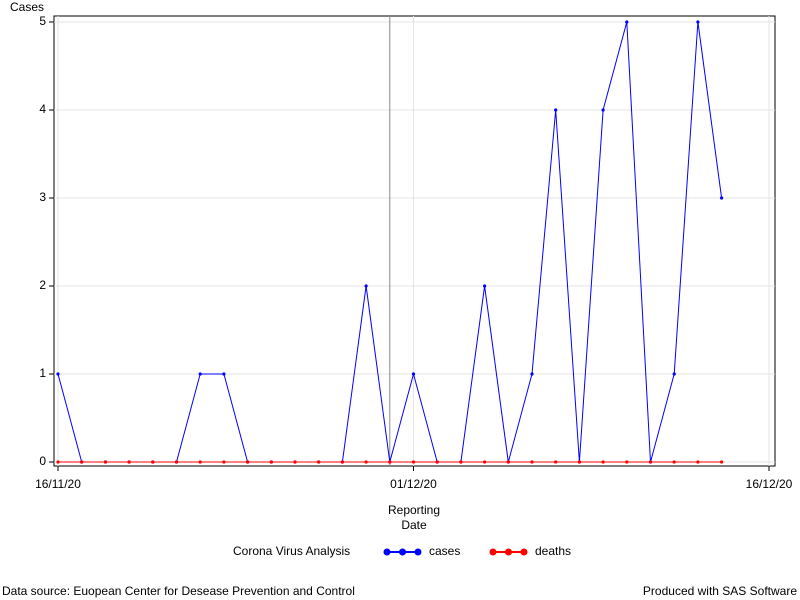  I want to click on y-axis-label: Cases, so click(27, 7).